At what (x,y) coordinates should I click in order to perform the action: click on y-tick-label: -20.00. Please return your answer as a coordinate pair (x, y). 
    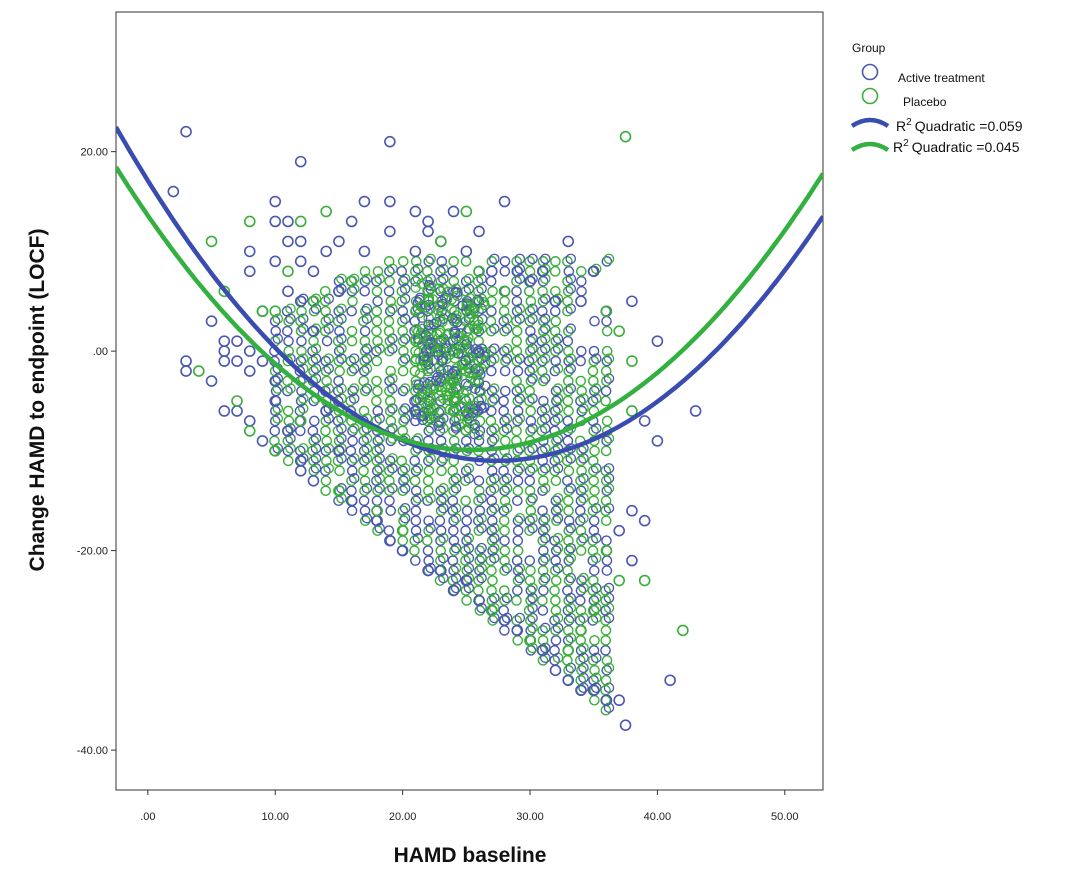
    Looking at the image, I should click on (92, 552).